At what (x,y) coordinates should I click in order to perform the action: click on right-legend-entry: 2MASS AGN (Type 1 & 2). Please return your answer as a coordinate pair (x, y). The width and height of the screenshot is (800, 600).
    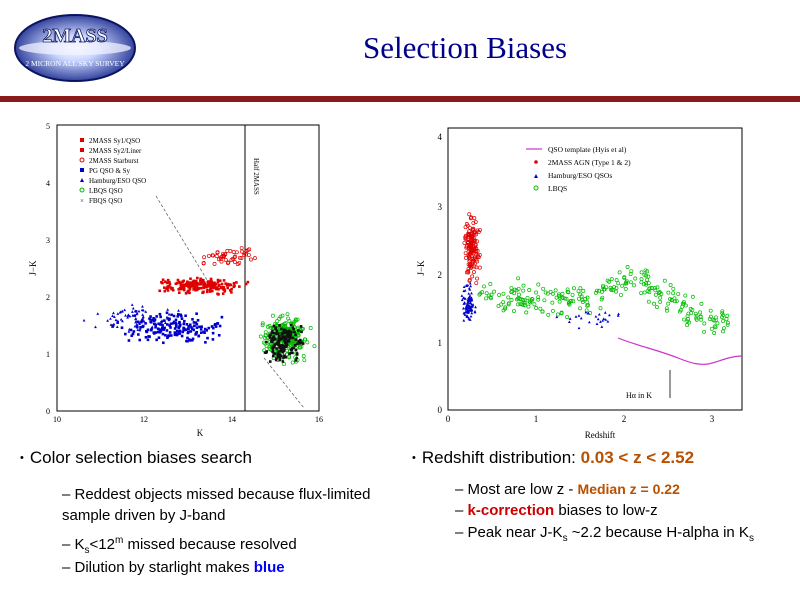
    Looking at the image, I should click on (589, 162).